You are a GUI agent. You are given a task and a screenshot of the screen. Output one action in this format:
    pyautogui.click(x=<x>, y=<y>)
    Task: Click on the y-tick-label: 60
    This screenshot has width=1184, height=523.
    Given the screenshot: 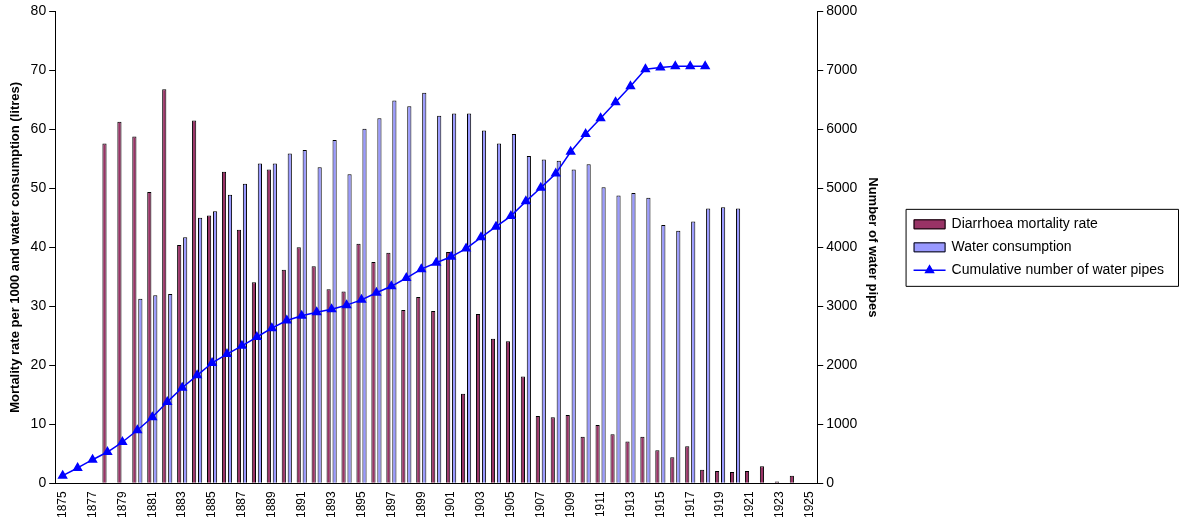 What is the action you would take?
    pyautogui.click(x=38, y=128)
    